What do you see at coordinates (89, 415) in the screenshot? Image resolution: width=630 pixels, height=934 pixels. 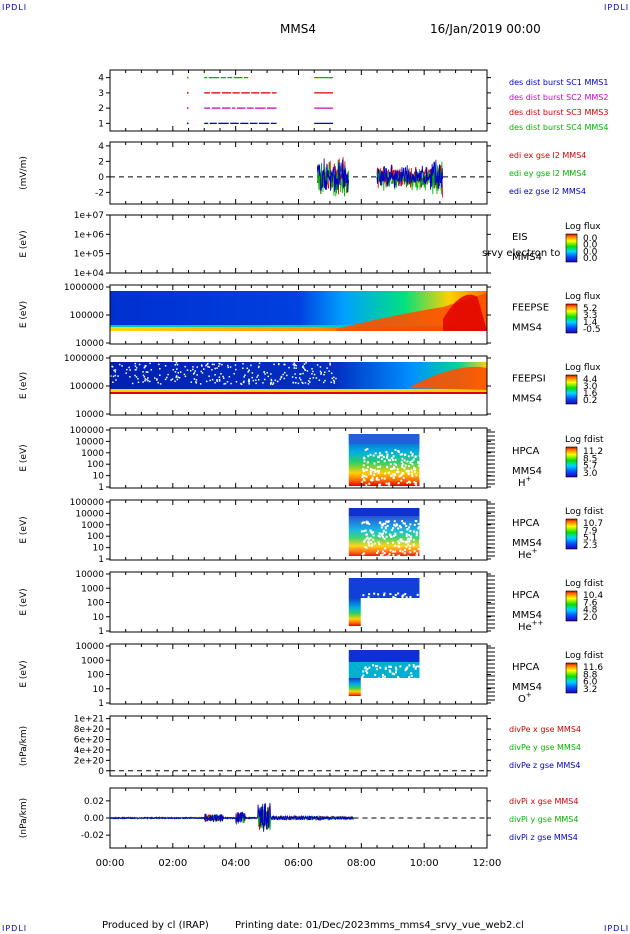 I see `panel-4-y-tick-label: 10000` at bounding box center [89, 415].